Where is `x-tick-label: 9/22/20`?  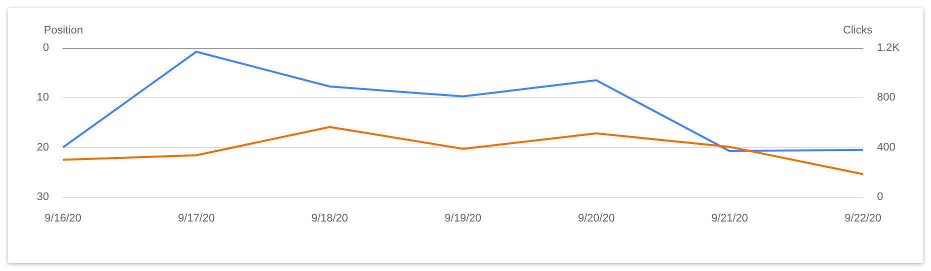
x-tick-label: 9/22/20 is located at coordinates (863, 218).